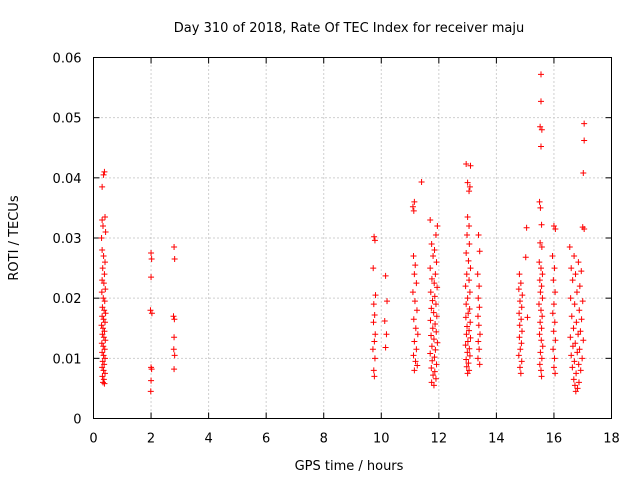 Image resolution: width=640 pixels, height=480 pixels. I want to click on y-tick-label: 0.03, so click(67, 239).